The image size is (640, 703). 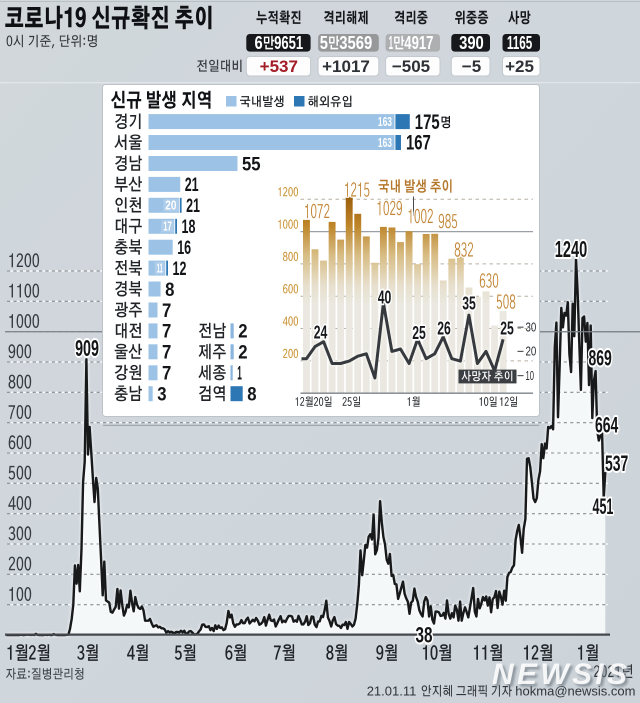 I want to click on svg-text: 167, so click(x=418, y=143).